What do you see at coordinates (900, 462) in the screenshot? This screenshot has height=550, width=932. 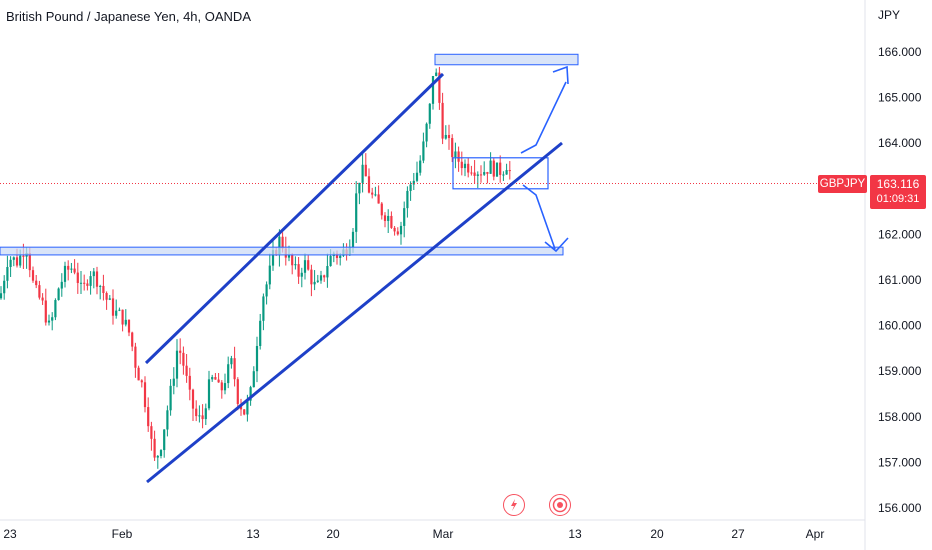 I see `y-tick-label: 157.000` at bounding box center [900, 462].